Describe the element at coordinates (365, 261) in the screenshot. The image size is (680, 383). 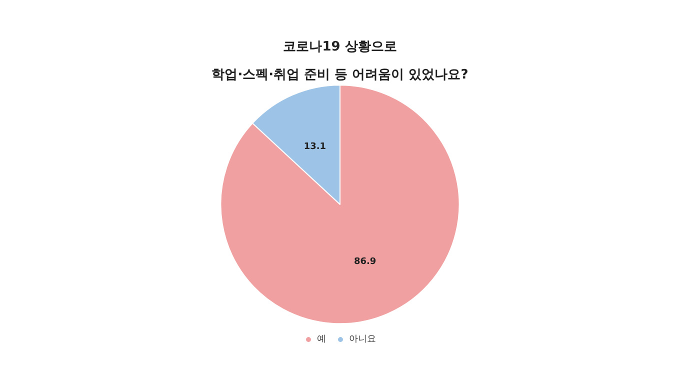
I see `data-label: 86.9` at that location.